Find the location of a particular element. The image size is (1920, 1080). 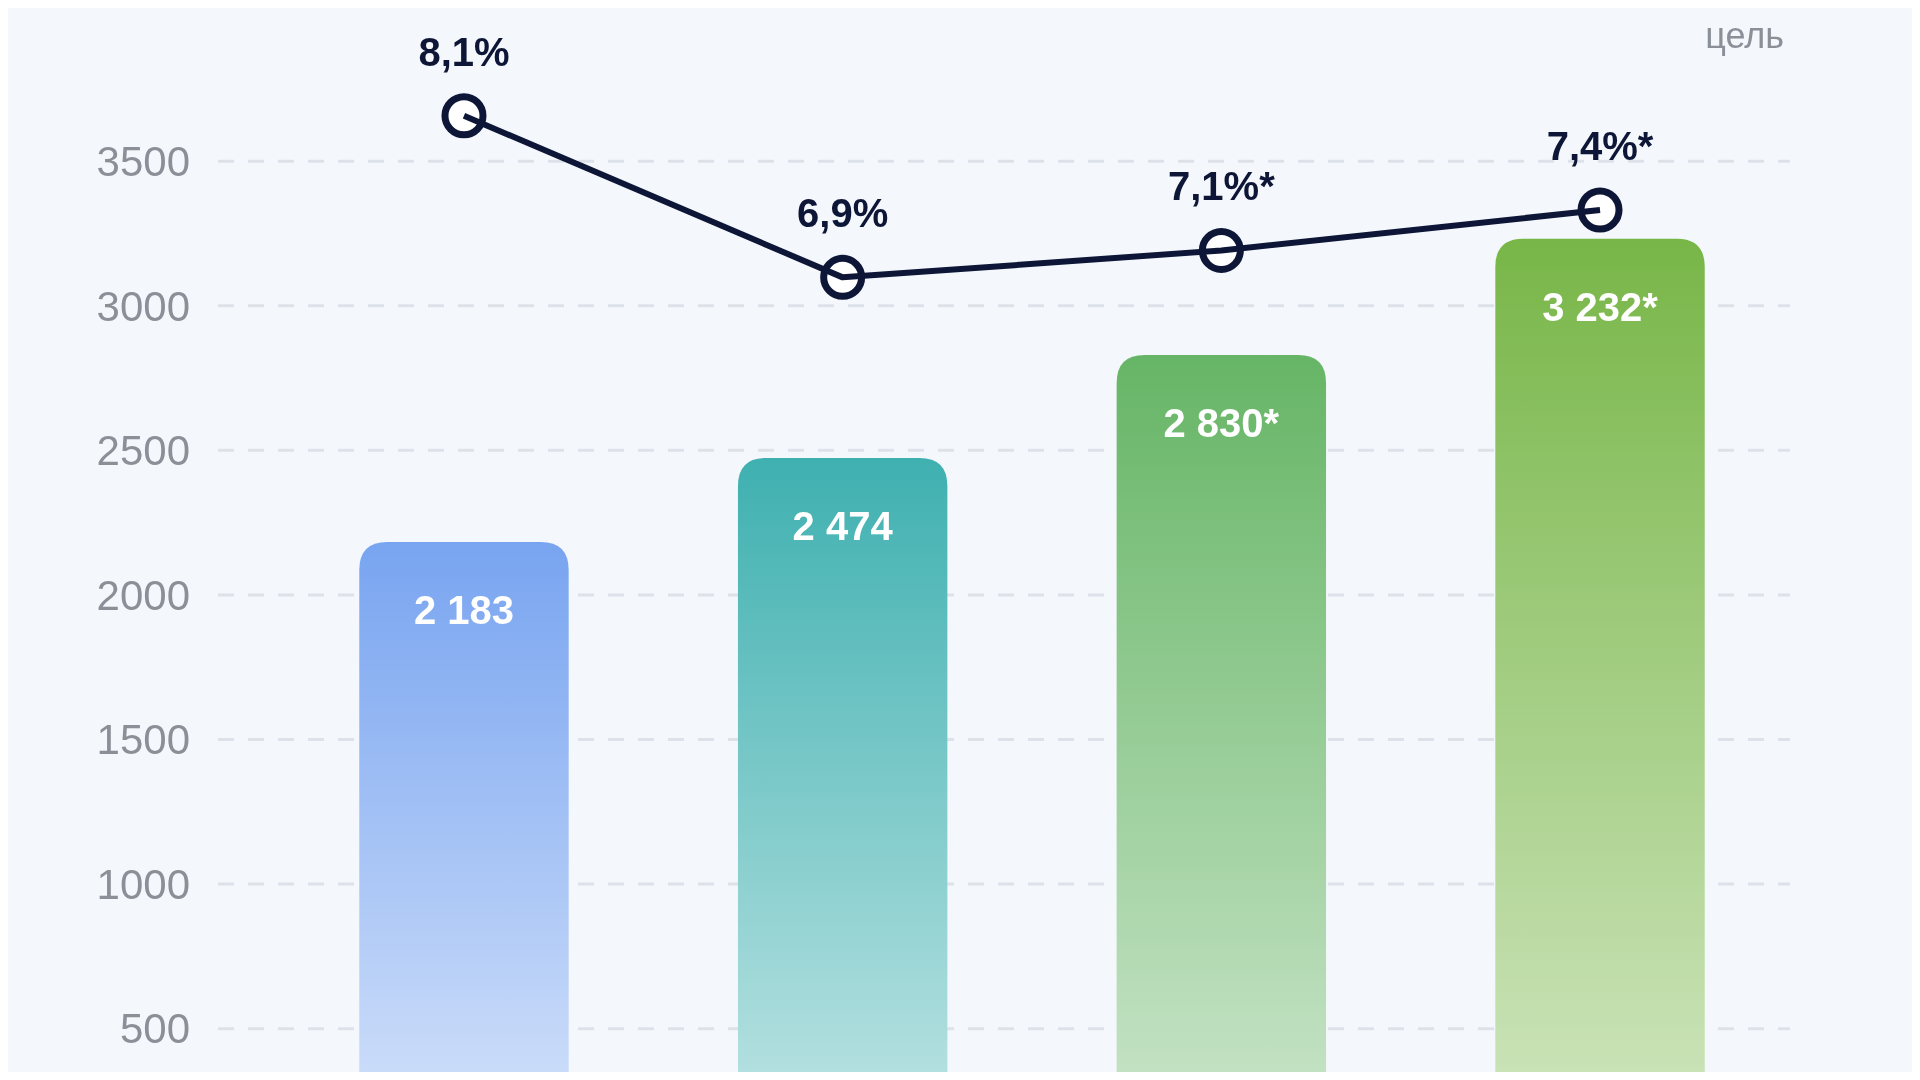

y-tick-label: 2500 is located at coordinates (143, 451).